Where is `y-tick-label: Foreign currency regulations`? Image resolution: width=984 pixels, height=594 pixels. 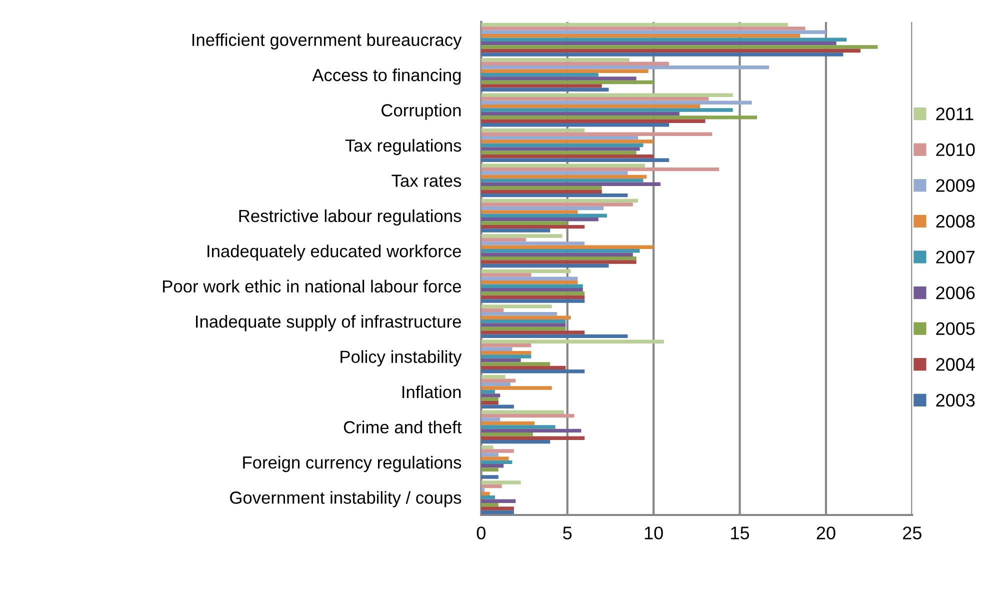
y-tick-label: Foreign currency regulations is located at coordinates (352, 464).